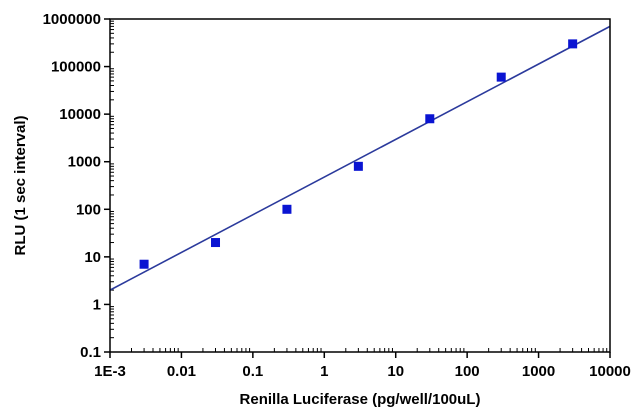 The image size is (634, 412). What do you see at coordinates (467, 371) in the screenshot?
I see `x-tick-label: 100` at bounding box center [467, 371].